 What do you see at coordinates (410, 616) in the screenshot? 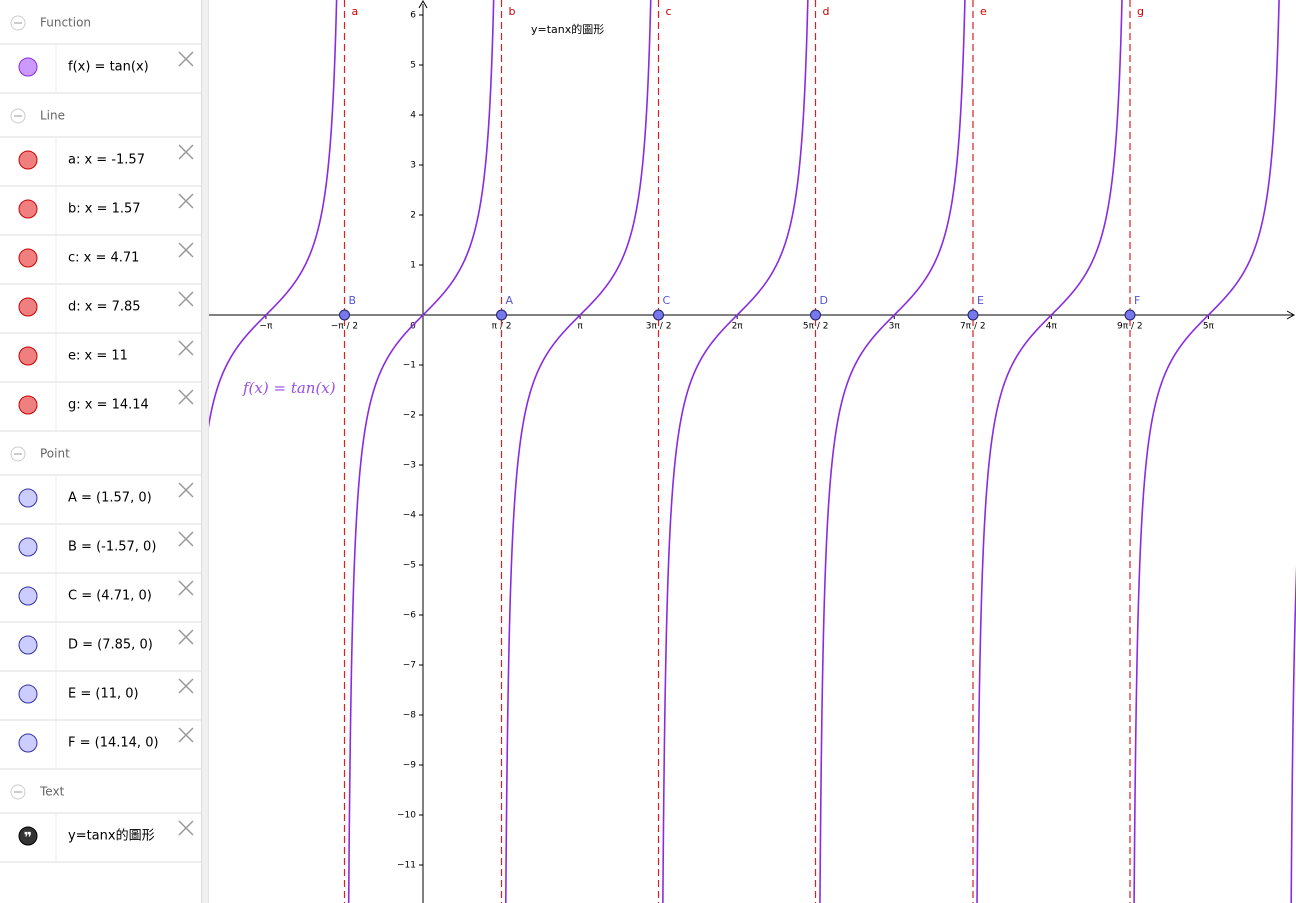
I see `y-tick-label: −6` at bounding box center [410, 616].